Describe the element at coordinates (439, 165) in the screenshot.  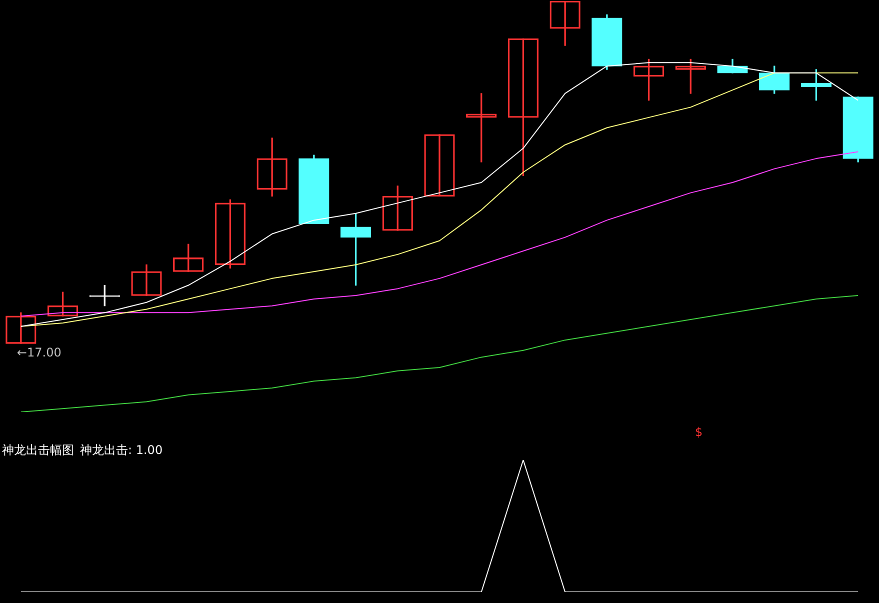
I see `candlestick` at that location.